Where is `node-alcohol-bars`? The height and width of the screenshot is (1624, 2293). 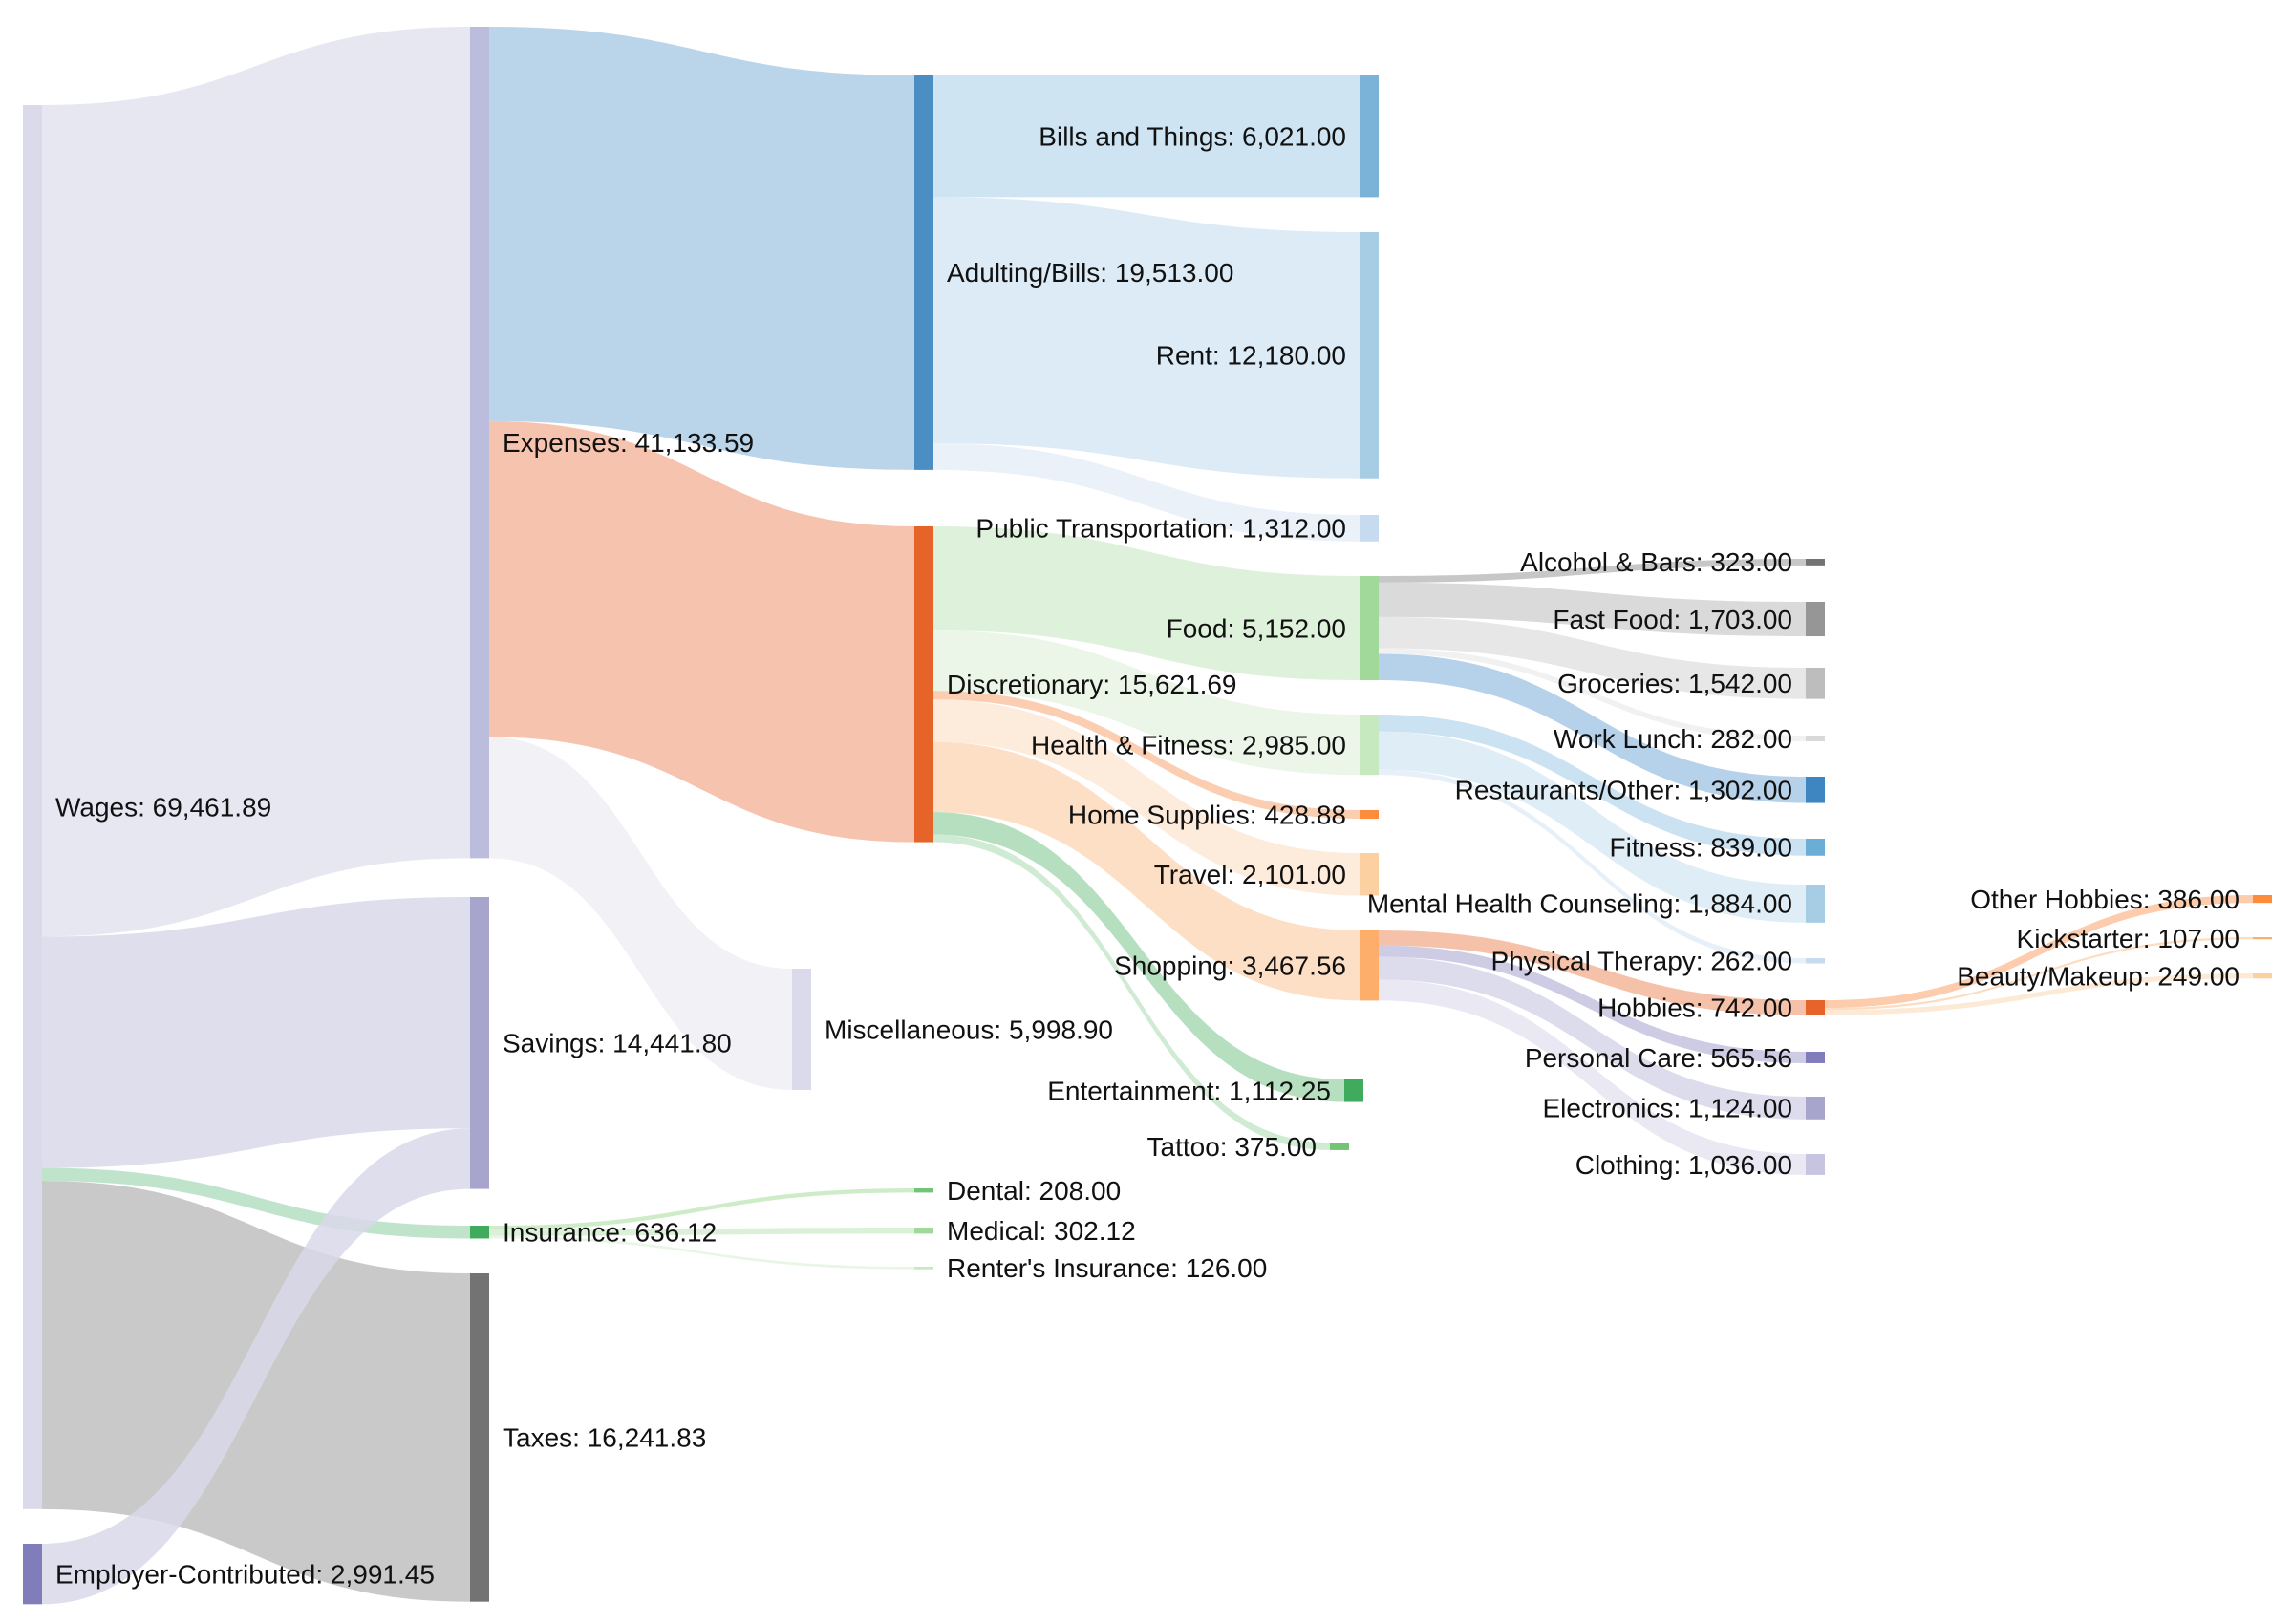 node-alcohol-bars is located at coordinates (1815, 563).